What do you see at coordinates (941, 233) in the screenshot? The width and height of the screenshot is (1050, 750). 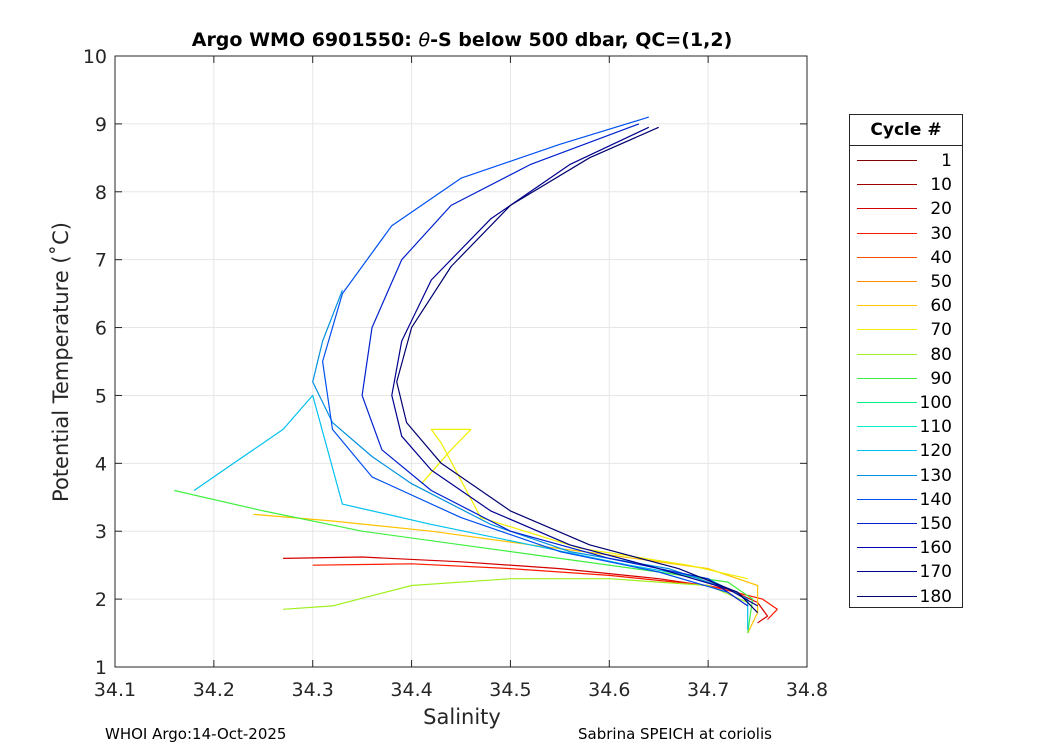 I see `legend-label: 30` at bounding box center [941, 233].